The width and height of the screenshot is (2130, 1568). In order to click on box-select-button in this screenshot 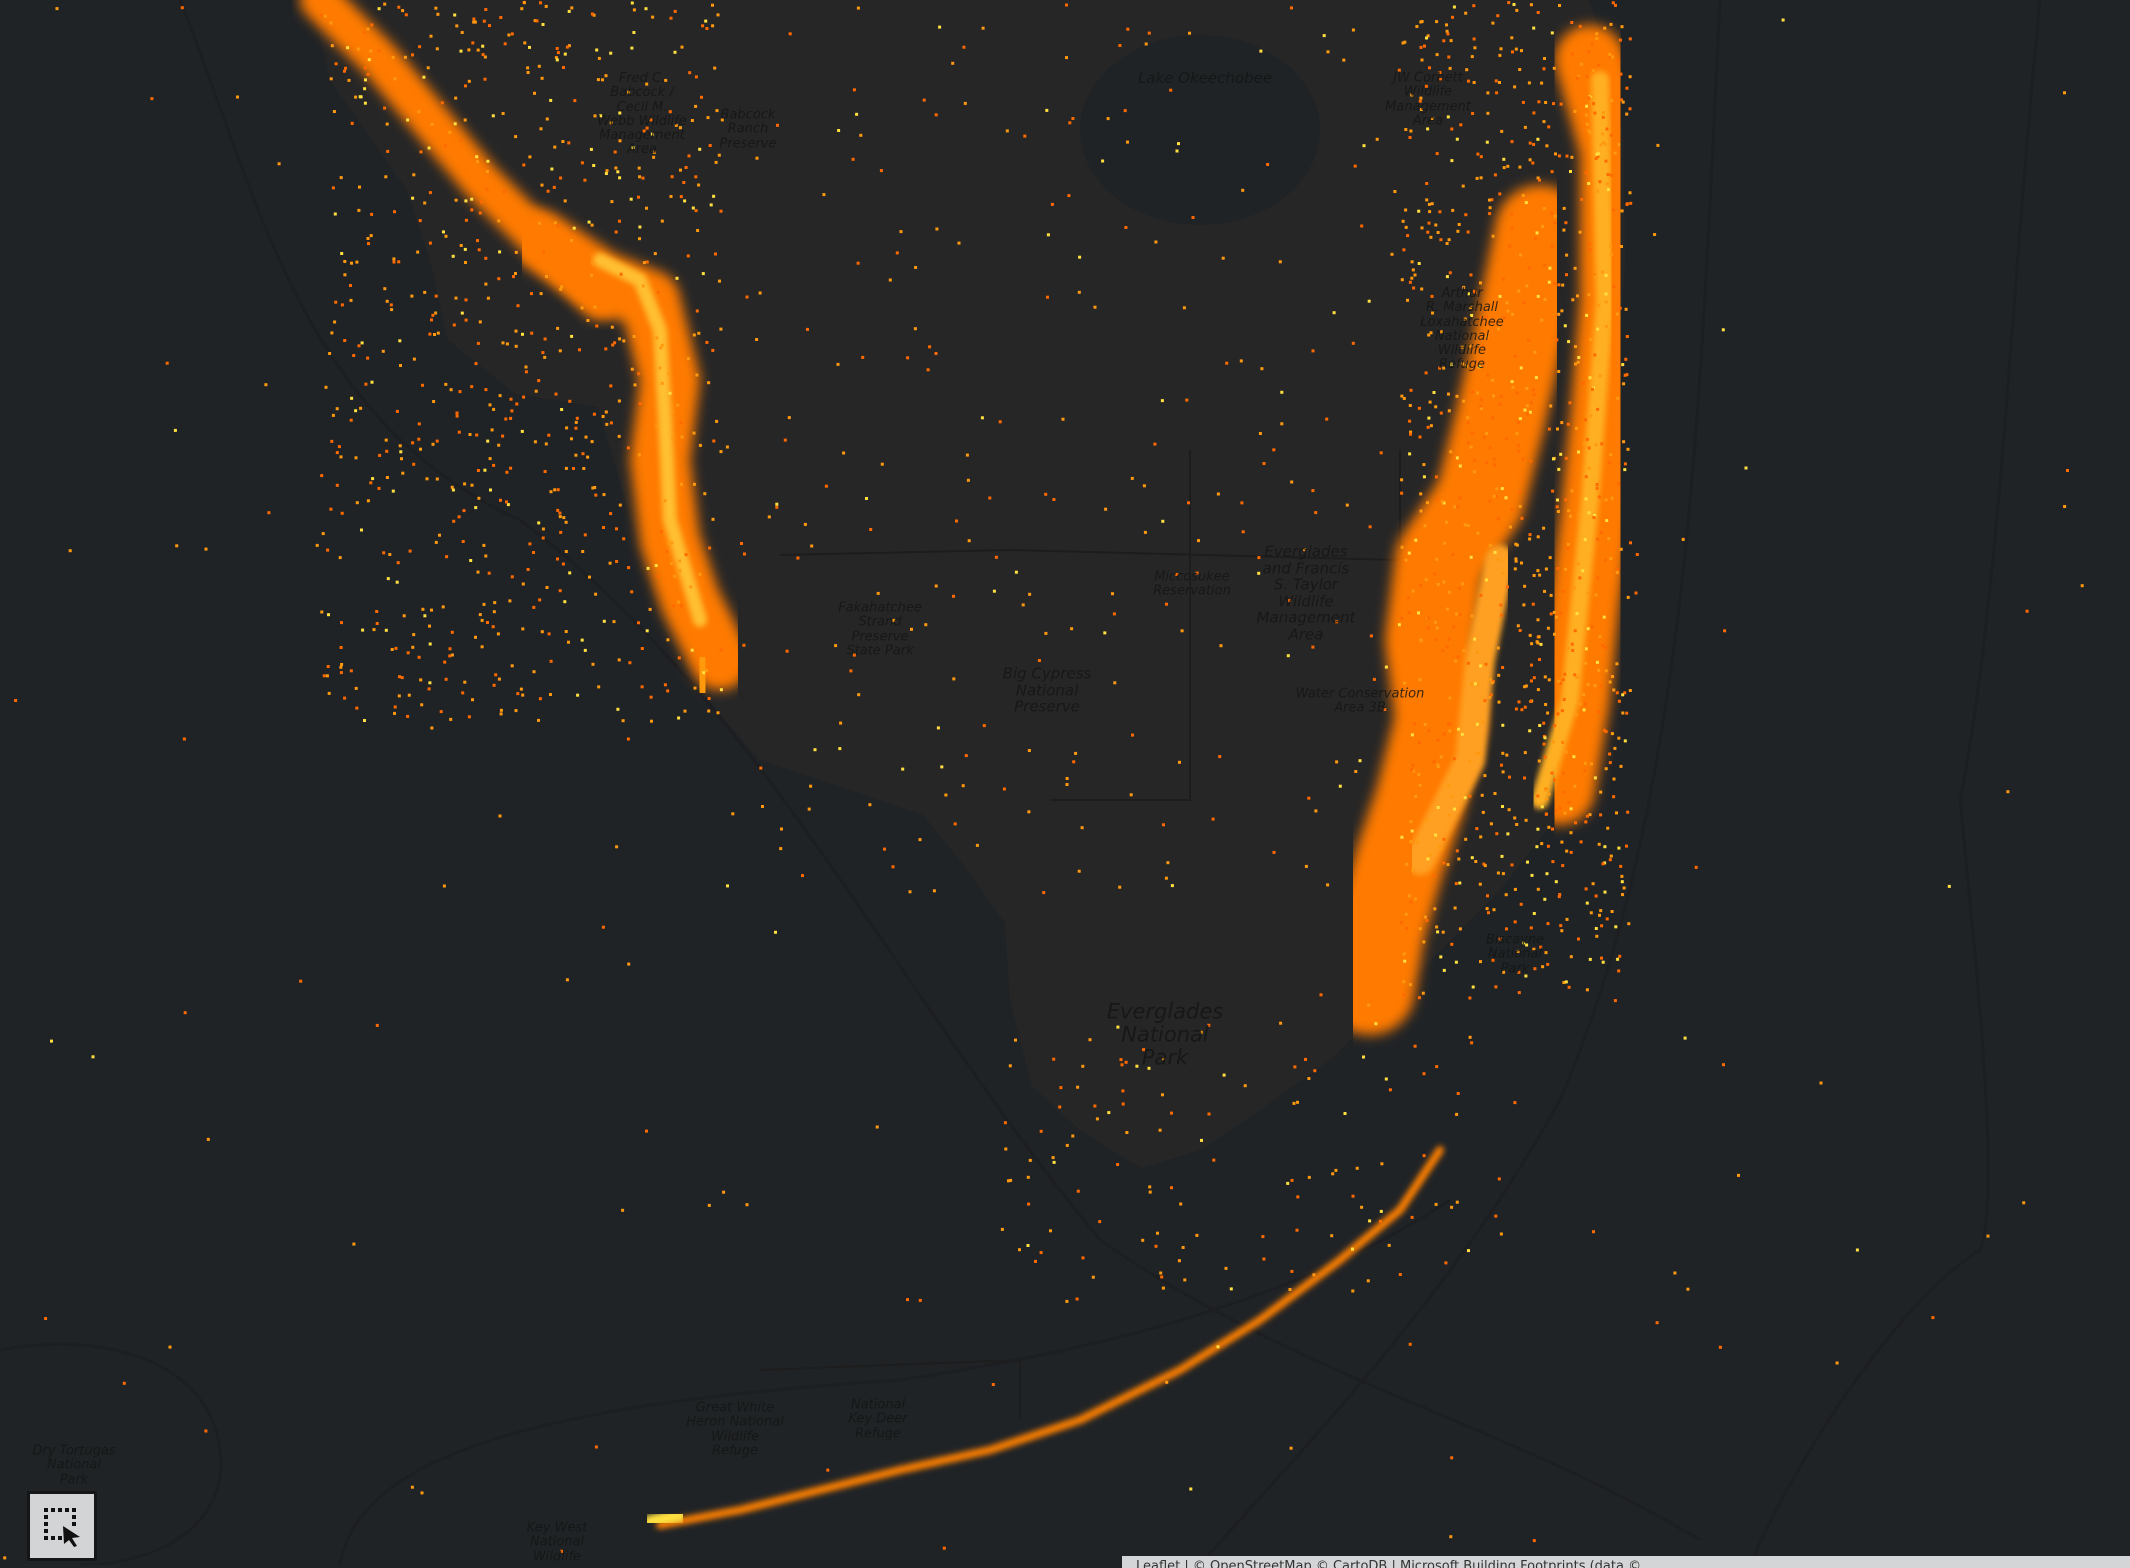, I will do `click(62, 1526)`.